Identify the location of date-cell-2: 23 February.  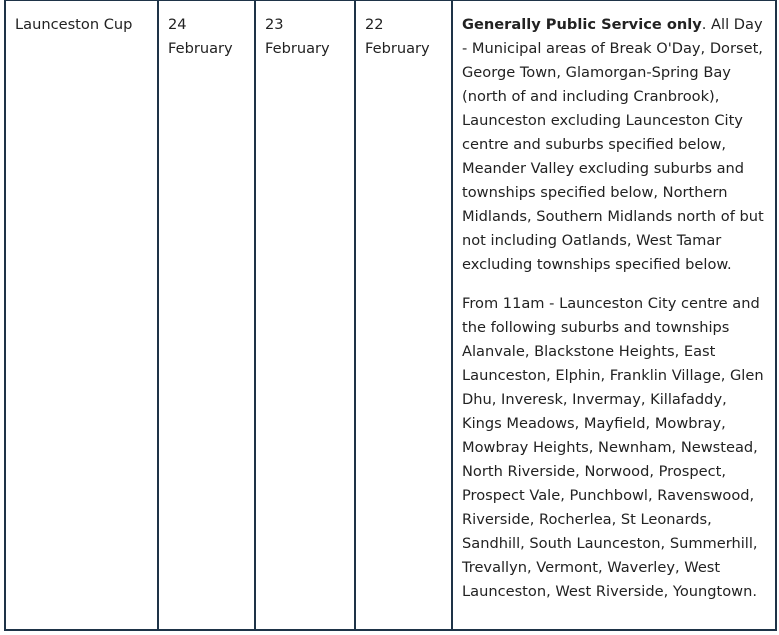
(305, 315).